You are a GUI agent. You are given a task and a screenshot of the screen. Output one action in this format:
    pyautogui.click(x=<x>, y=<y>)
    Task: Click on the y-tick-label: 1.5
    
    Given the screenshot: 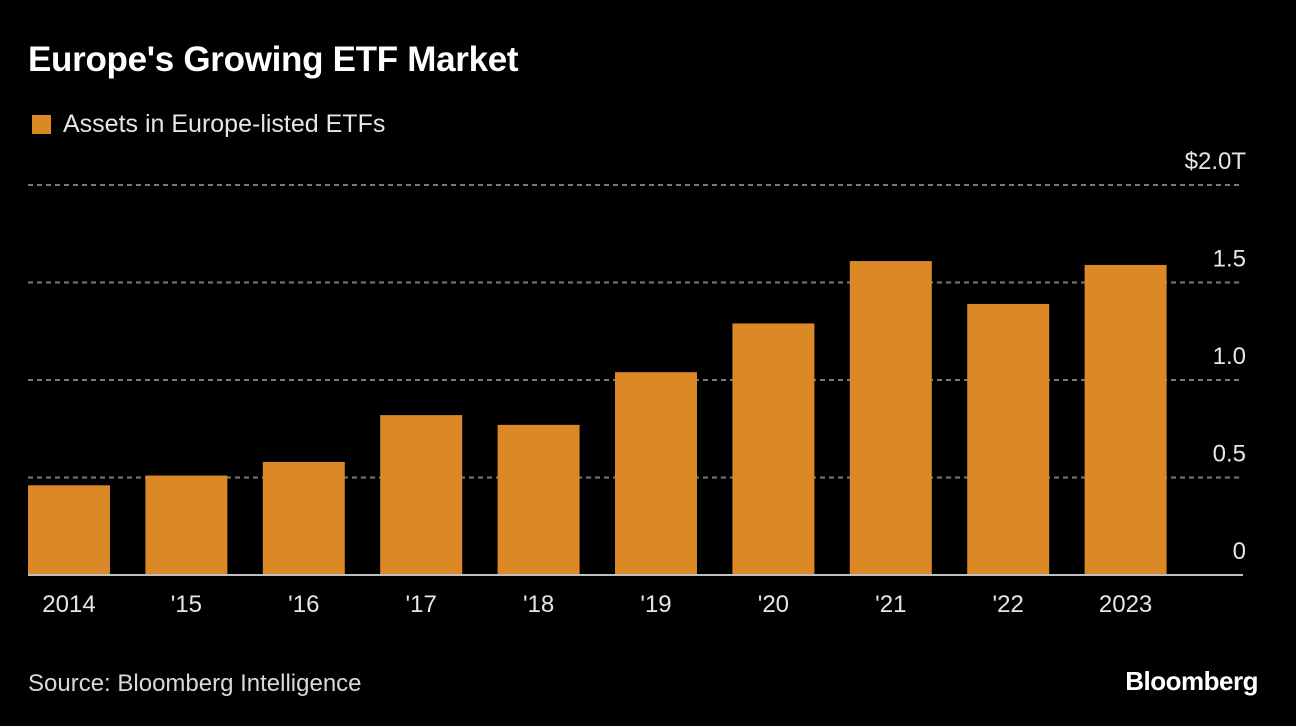 What is the action you would take?
    pyautogui.click(x=1229, y=259)
    